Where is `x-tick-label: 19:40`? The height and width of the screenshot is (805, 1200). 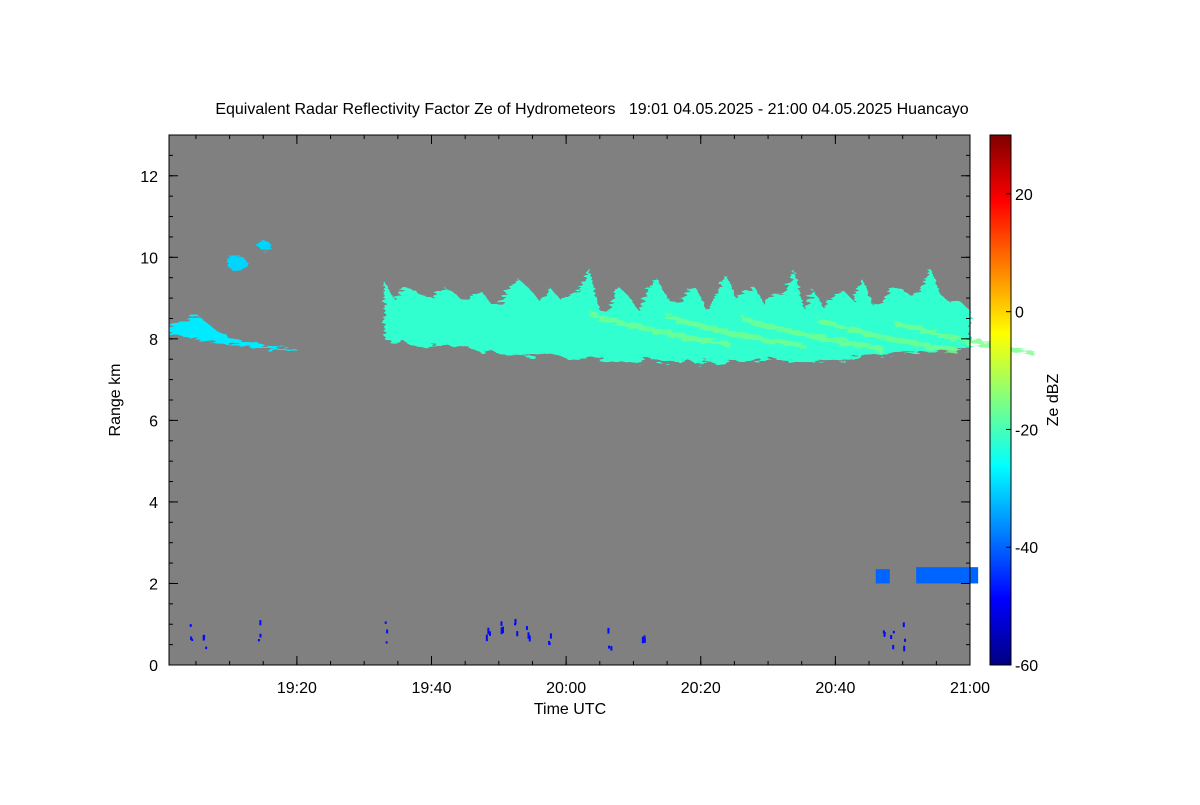 x-tick-label: 19:40 is located at coordinates (431, 688).